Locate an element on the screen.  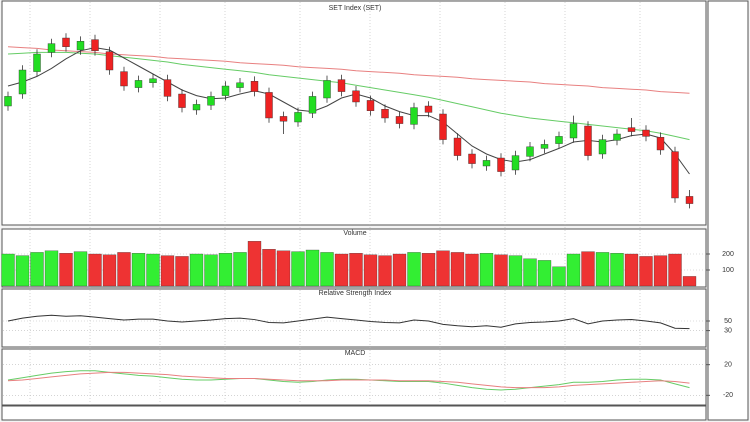
y-tick-label: 200 is located at coordinates (728, 254).